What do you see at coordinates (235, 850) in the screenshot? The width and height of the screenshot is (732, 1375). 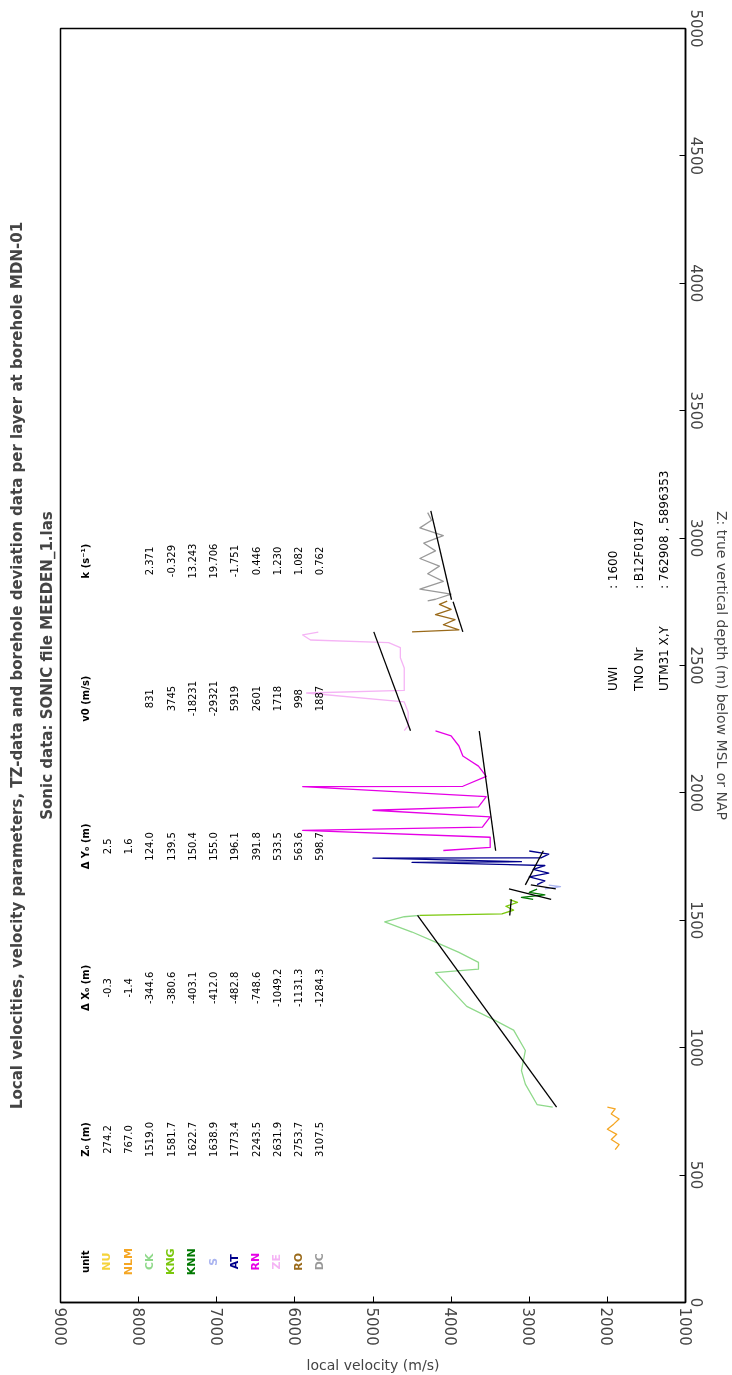 I see `text: 1773.4 -482.8 196.1 5919 -1.751` at bounding box center [235, 850].